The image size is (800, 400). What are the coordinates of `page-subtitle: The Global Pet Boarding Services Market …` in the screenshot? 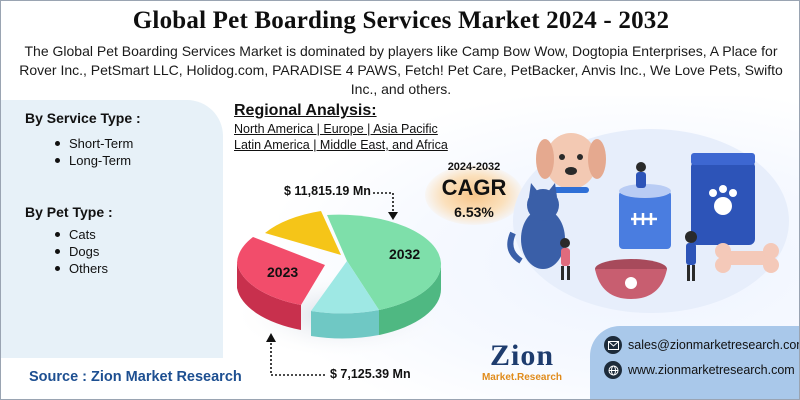 It's located at (401, 70).